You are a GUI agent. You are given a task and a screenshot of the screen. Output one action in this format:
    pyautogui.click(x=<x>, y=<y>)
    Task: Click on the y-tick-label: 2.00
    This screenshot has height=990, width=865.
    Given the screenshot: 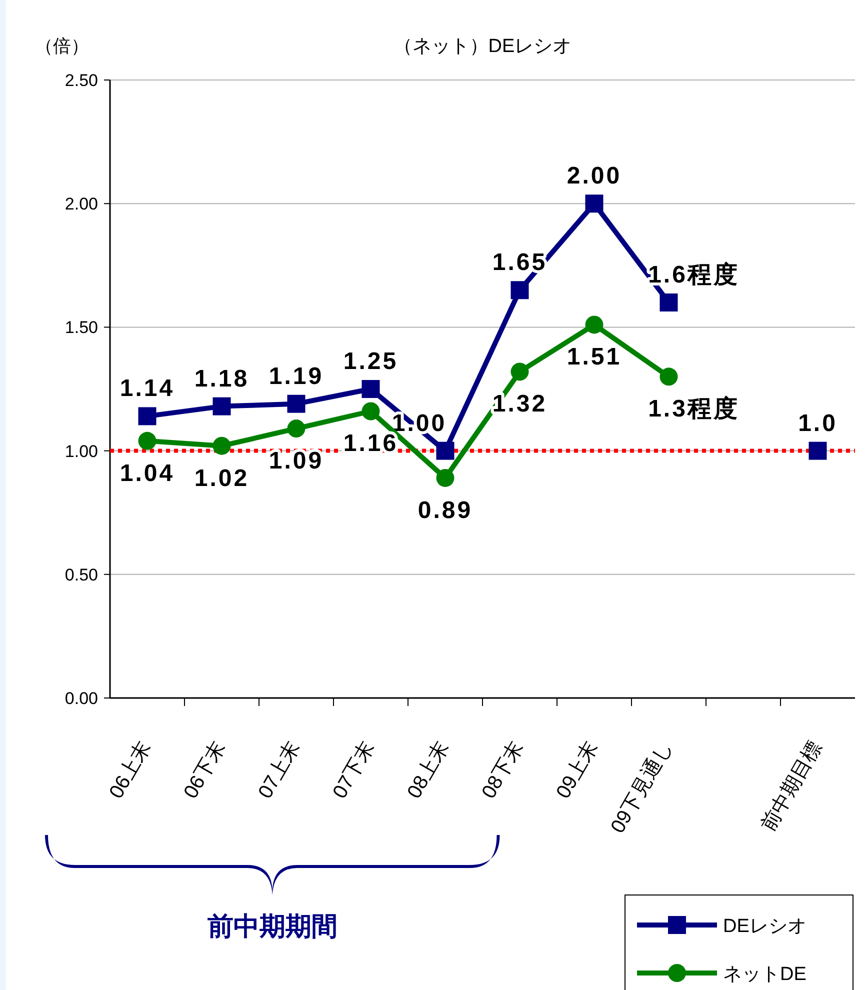 What is the action you would take?
    pyautogui.click(x=81, y=204)
    